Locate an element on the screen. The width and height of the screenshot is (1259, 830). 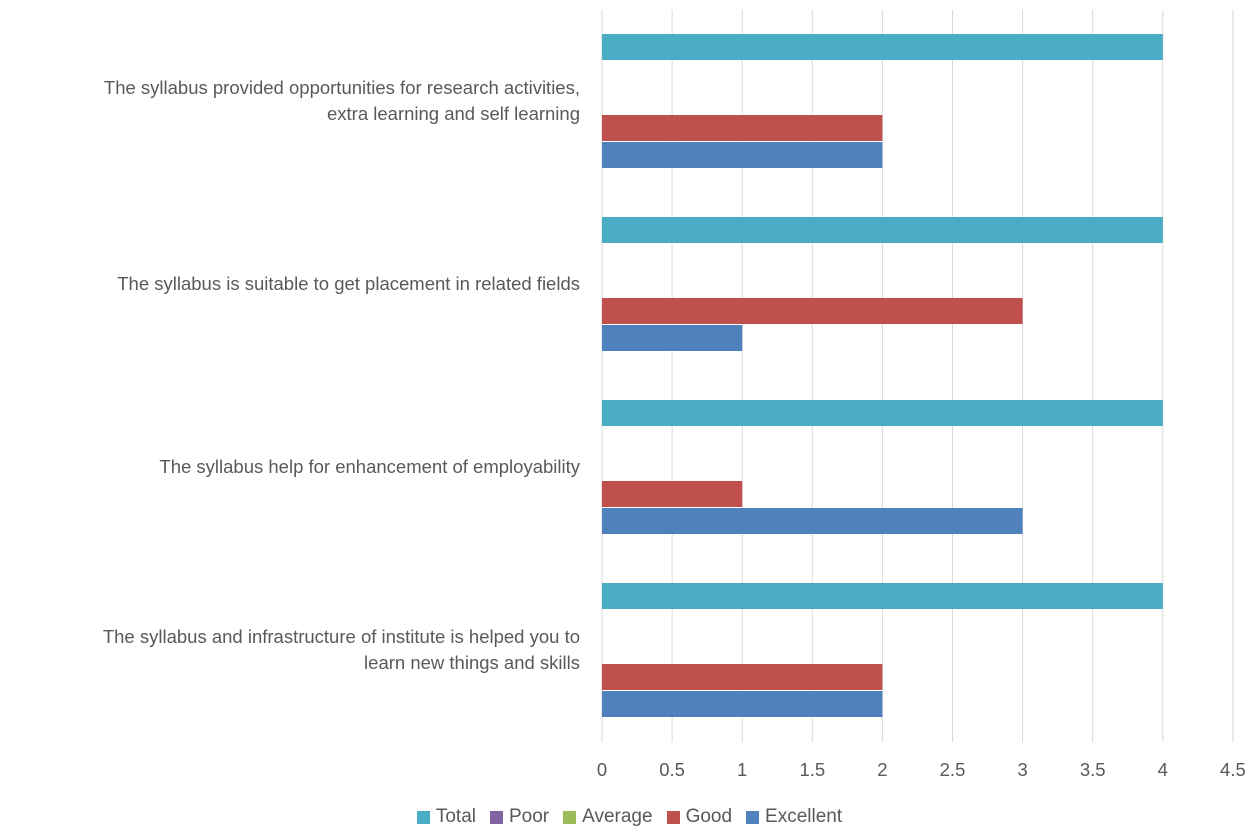
legend-item-excellent: Excellent is located at coordinates (794, 817).